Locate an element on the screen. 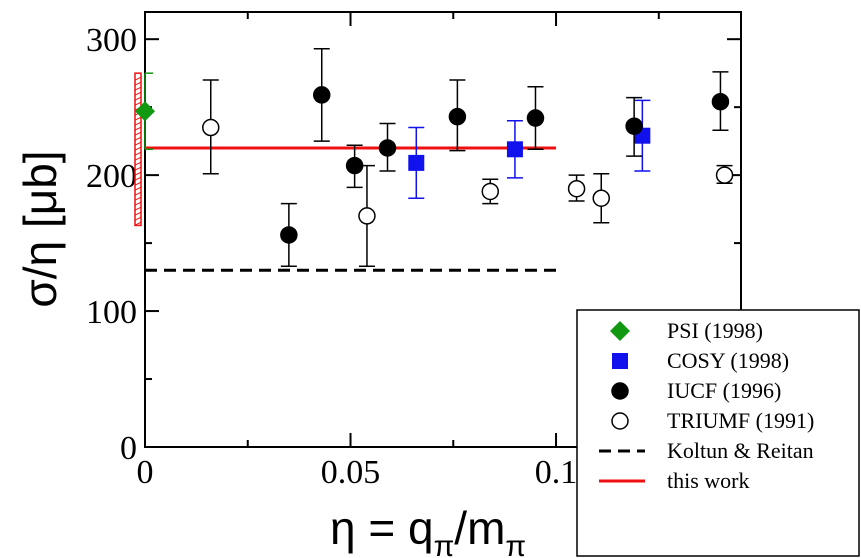  x-axis-label-sub1: π is located at coordinates (444, 544).